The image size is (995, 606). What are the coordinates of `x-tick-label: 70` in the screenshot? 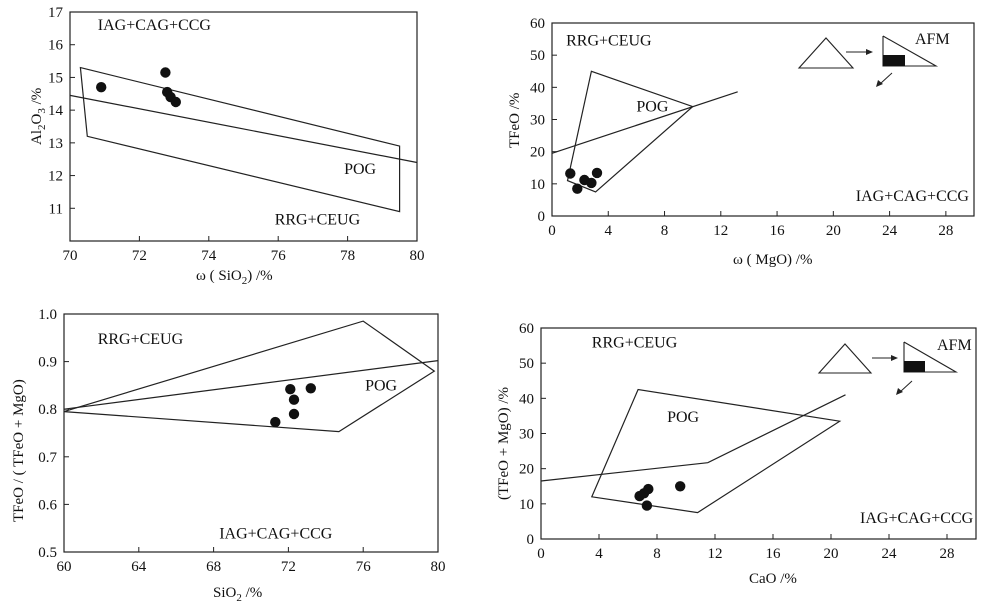 It's located at (70, 256).